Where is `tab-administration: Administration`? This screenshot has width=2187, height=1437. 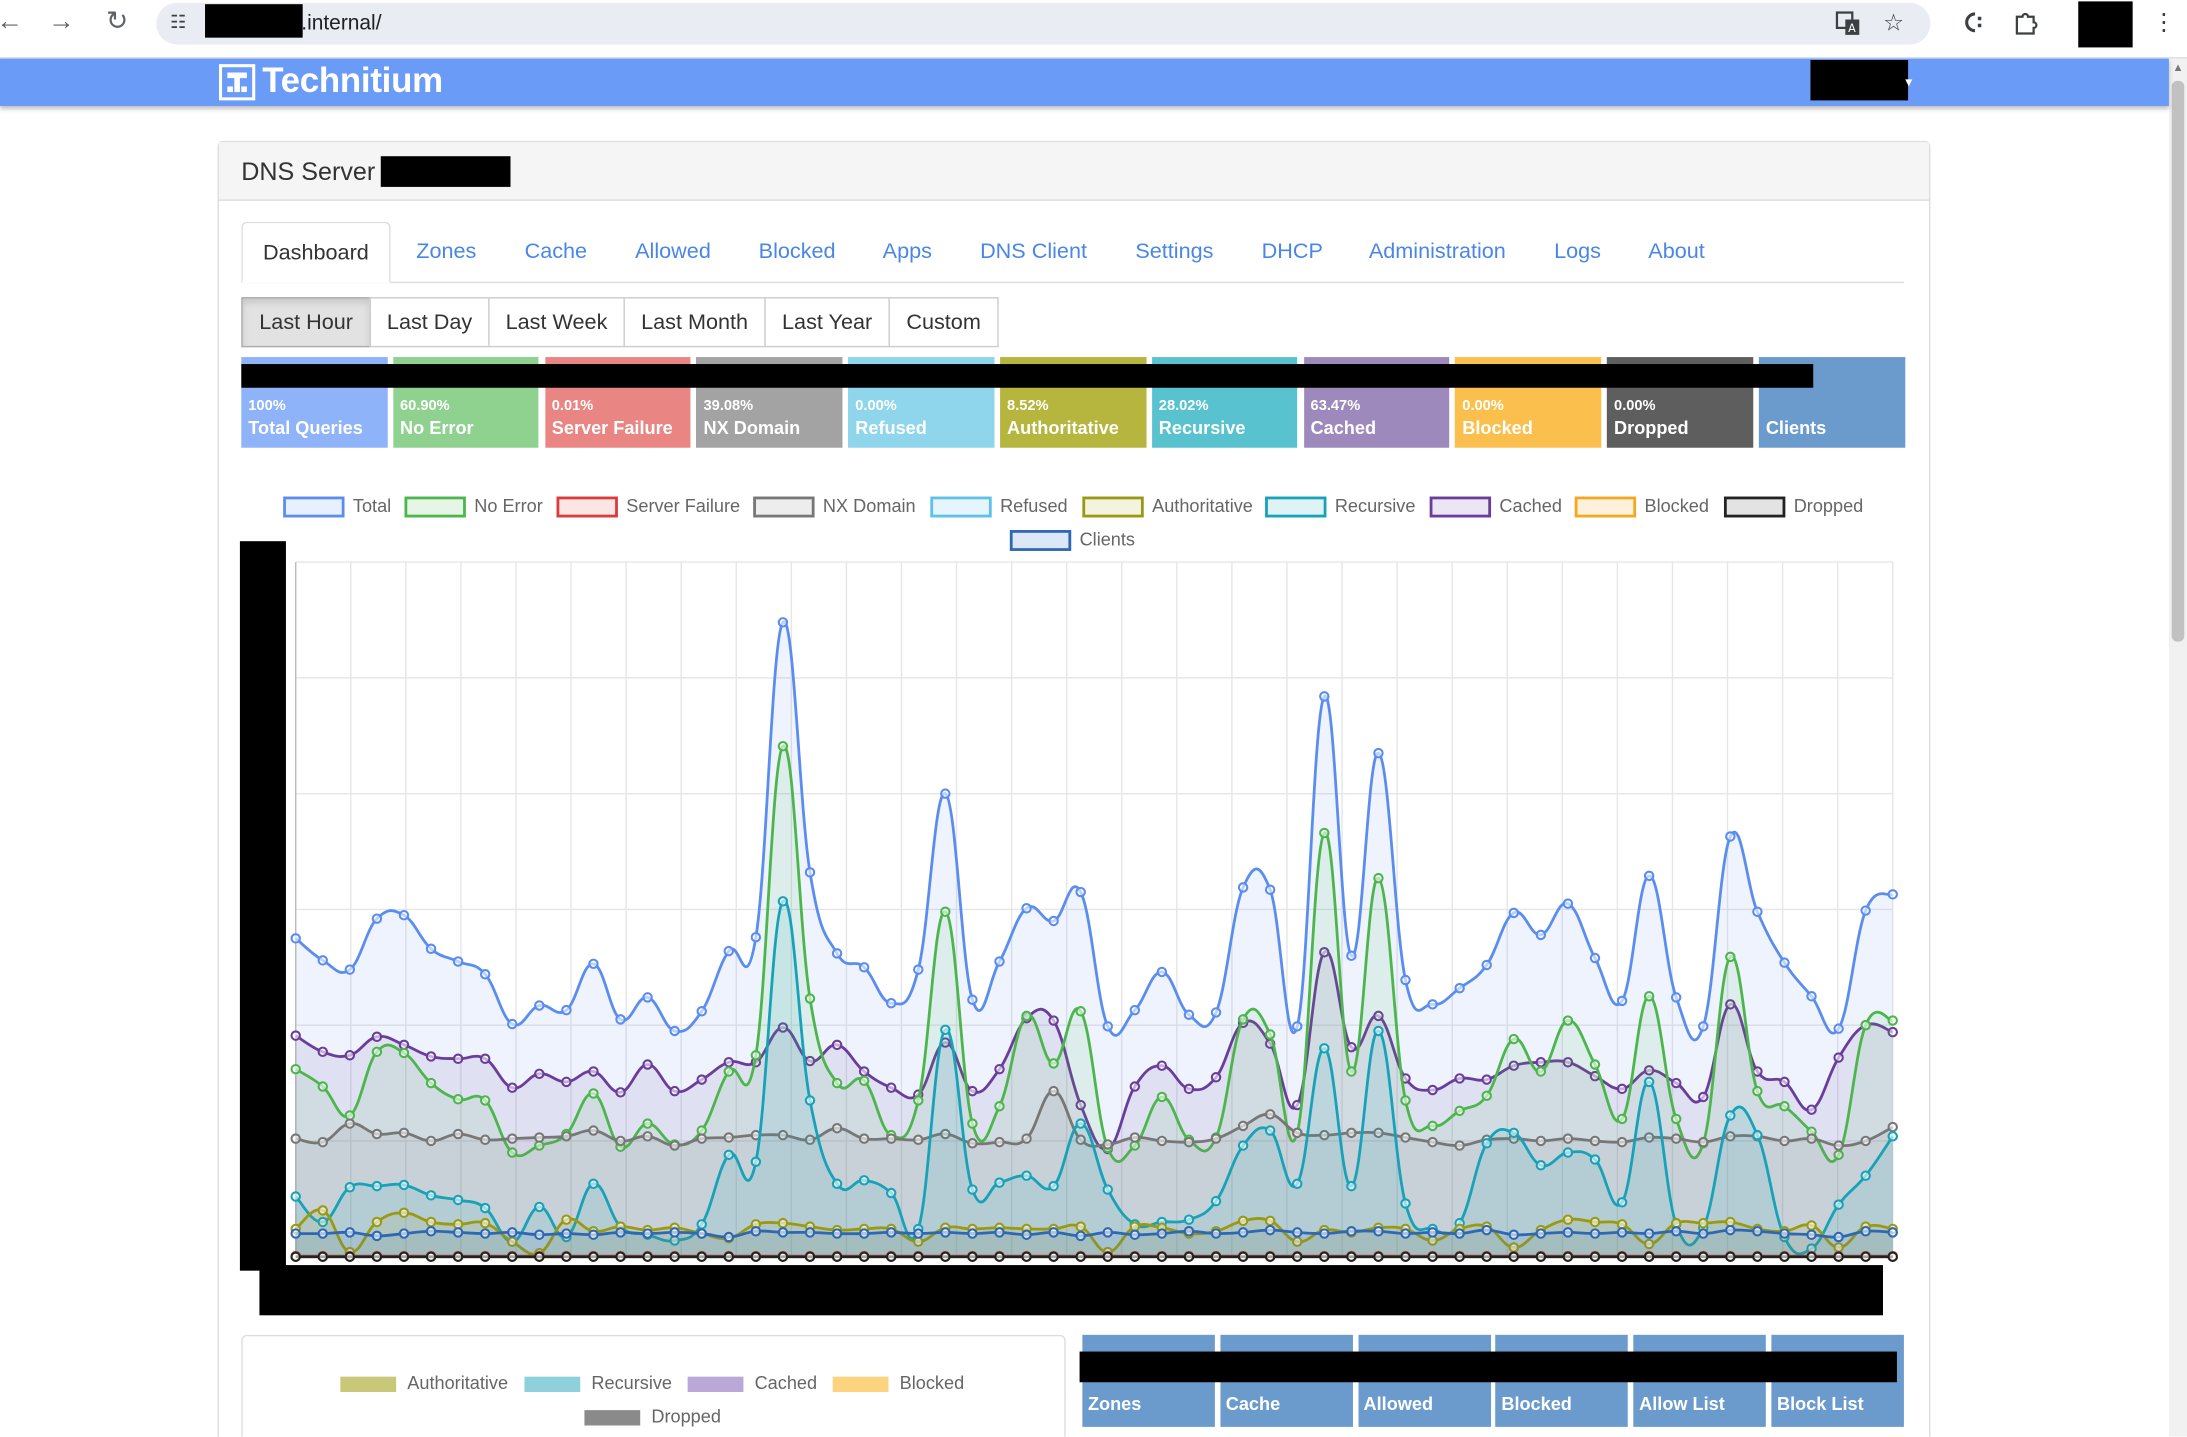 tab-administration: Administration is located at coordinates (1437, 251).